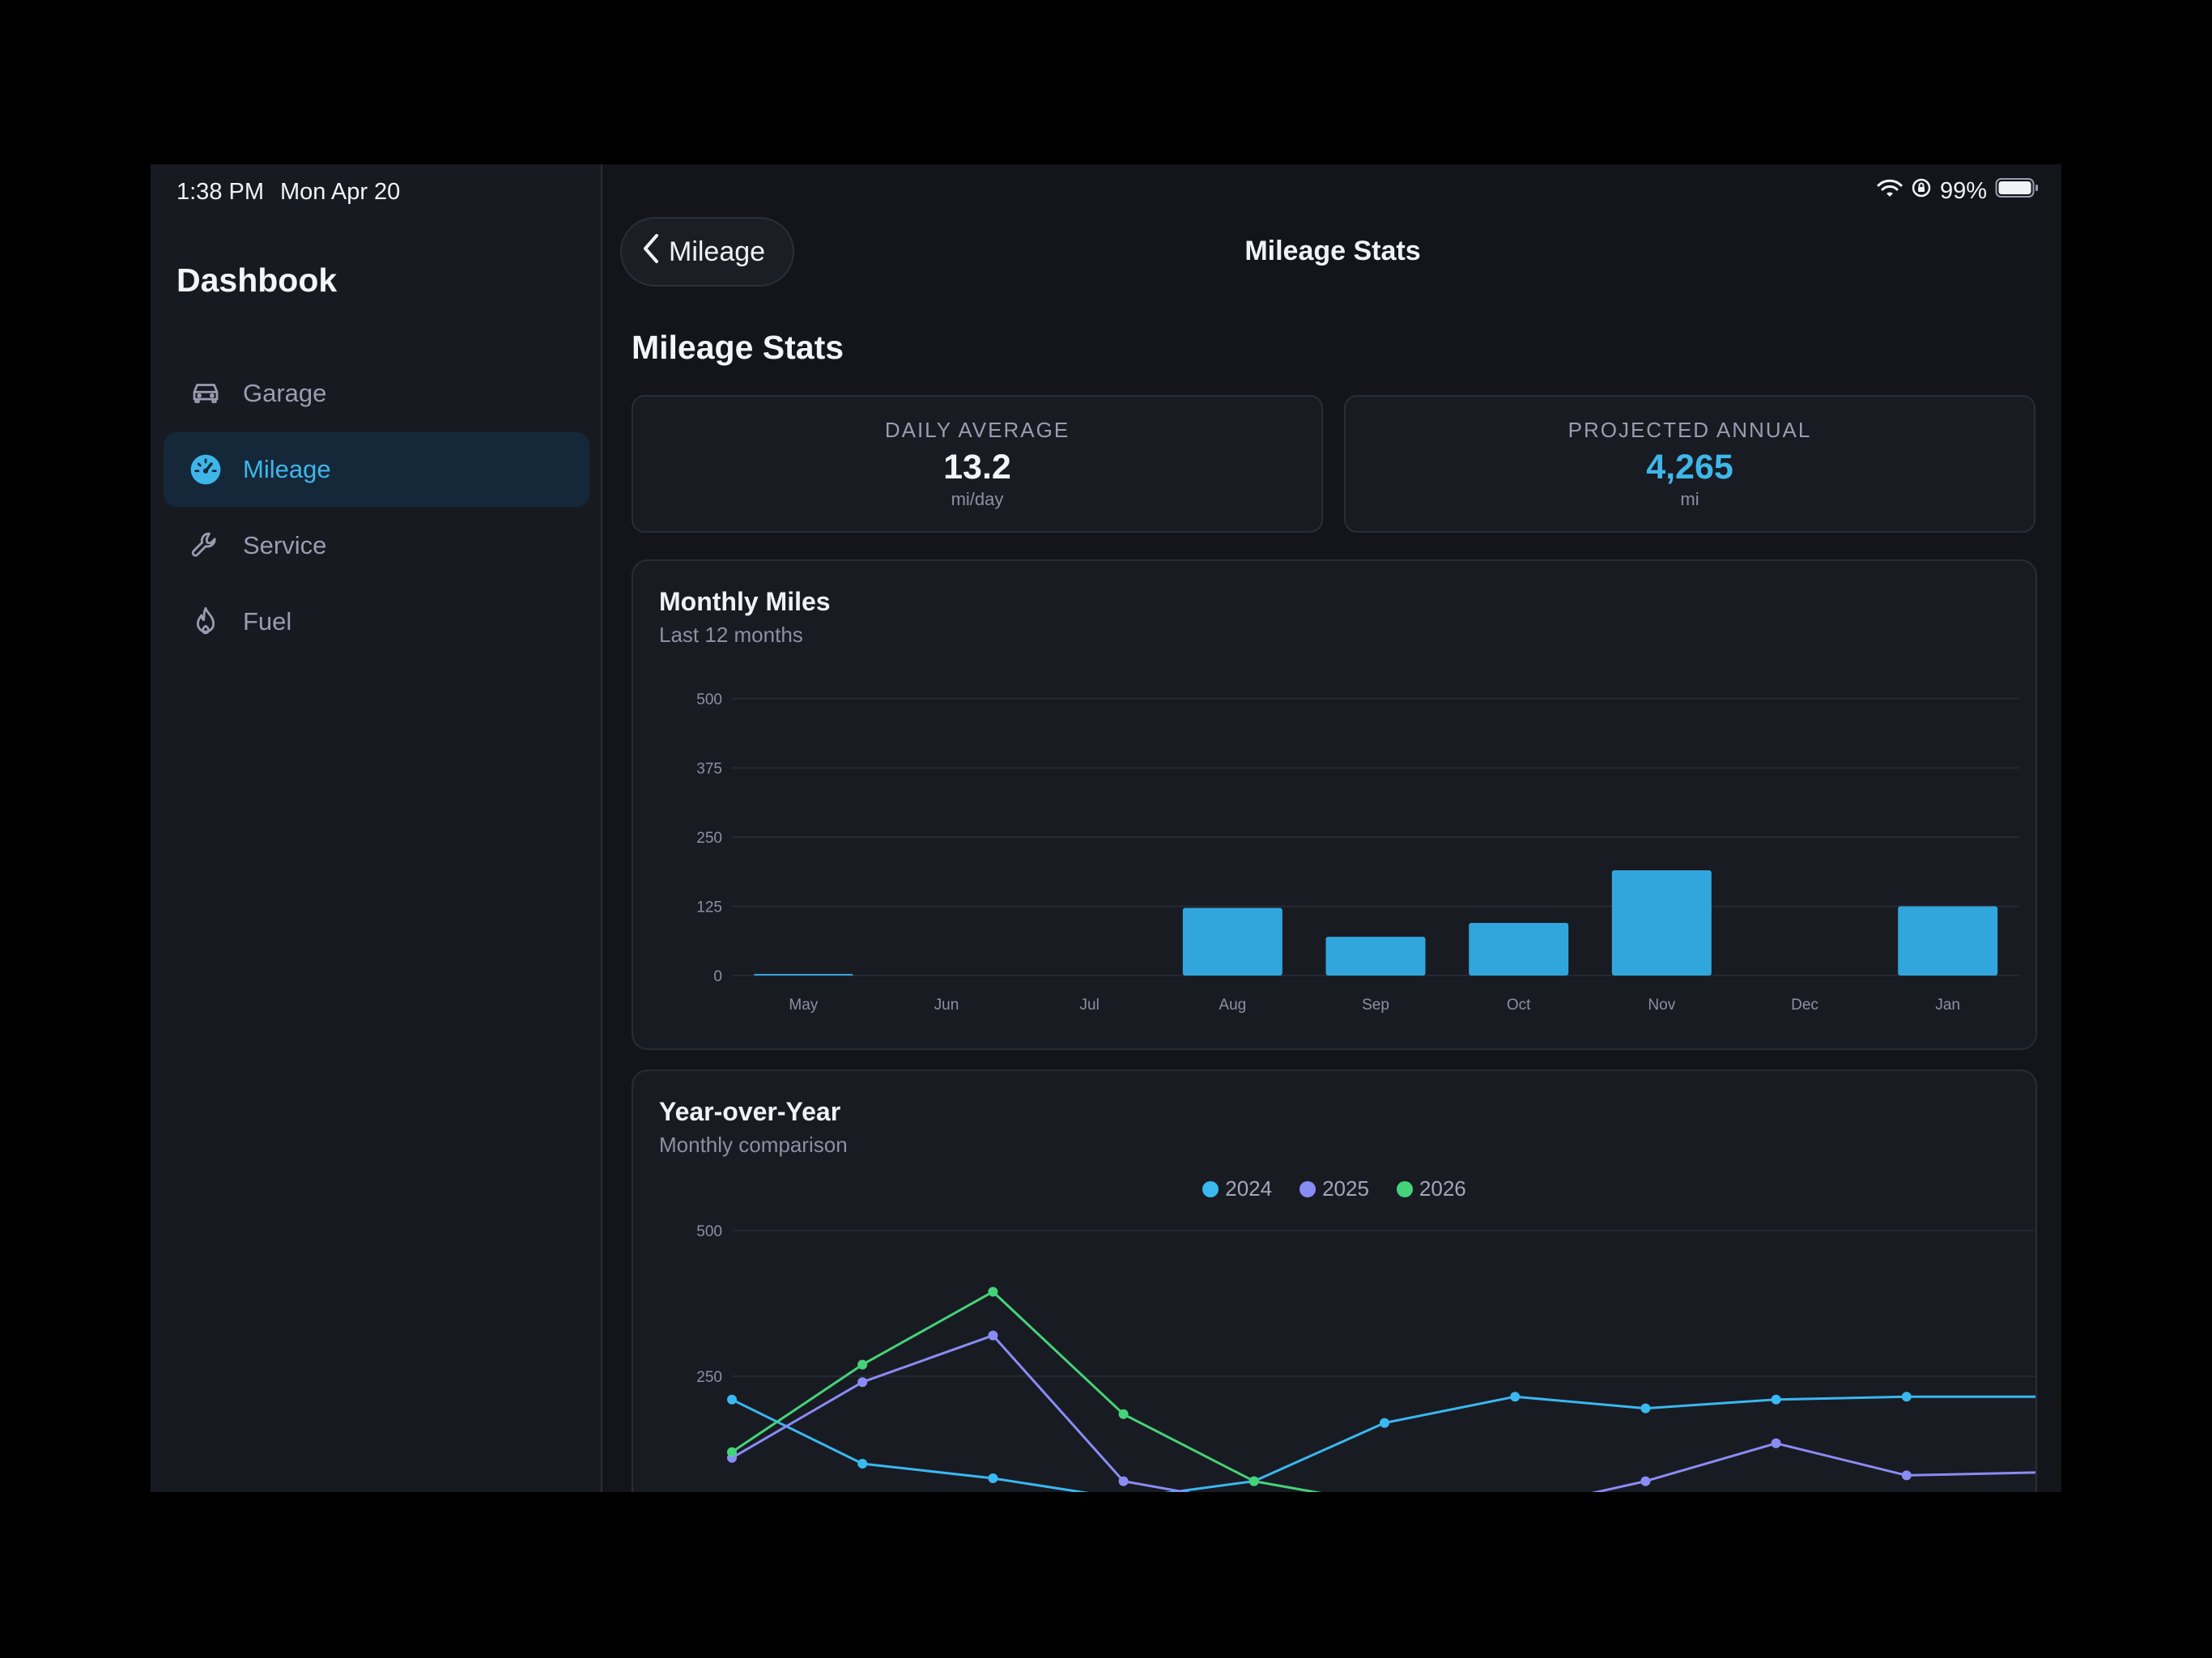  Describe the element at coordinates (1690, 430) in the screenshot. I see `stat-label: PROJECTED ANNUAL` at that location.